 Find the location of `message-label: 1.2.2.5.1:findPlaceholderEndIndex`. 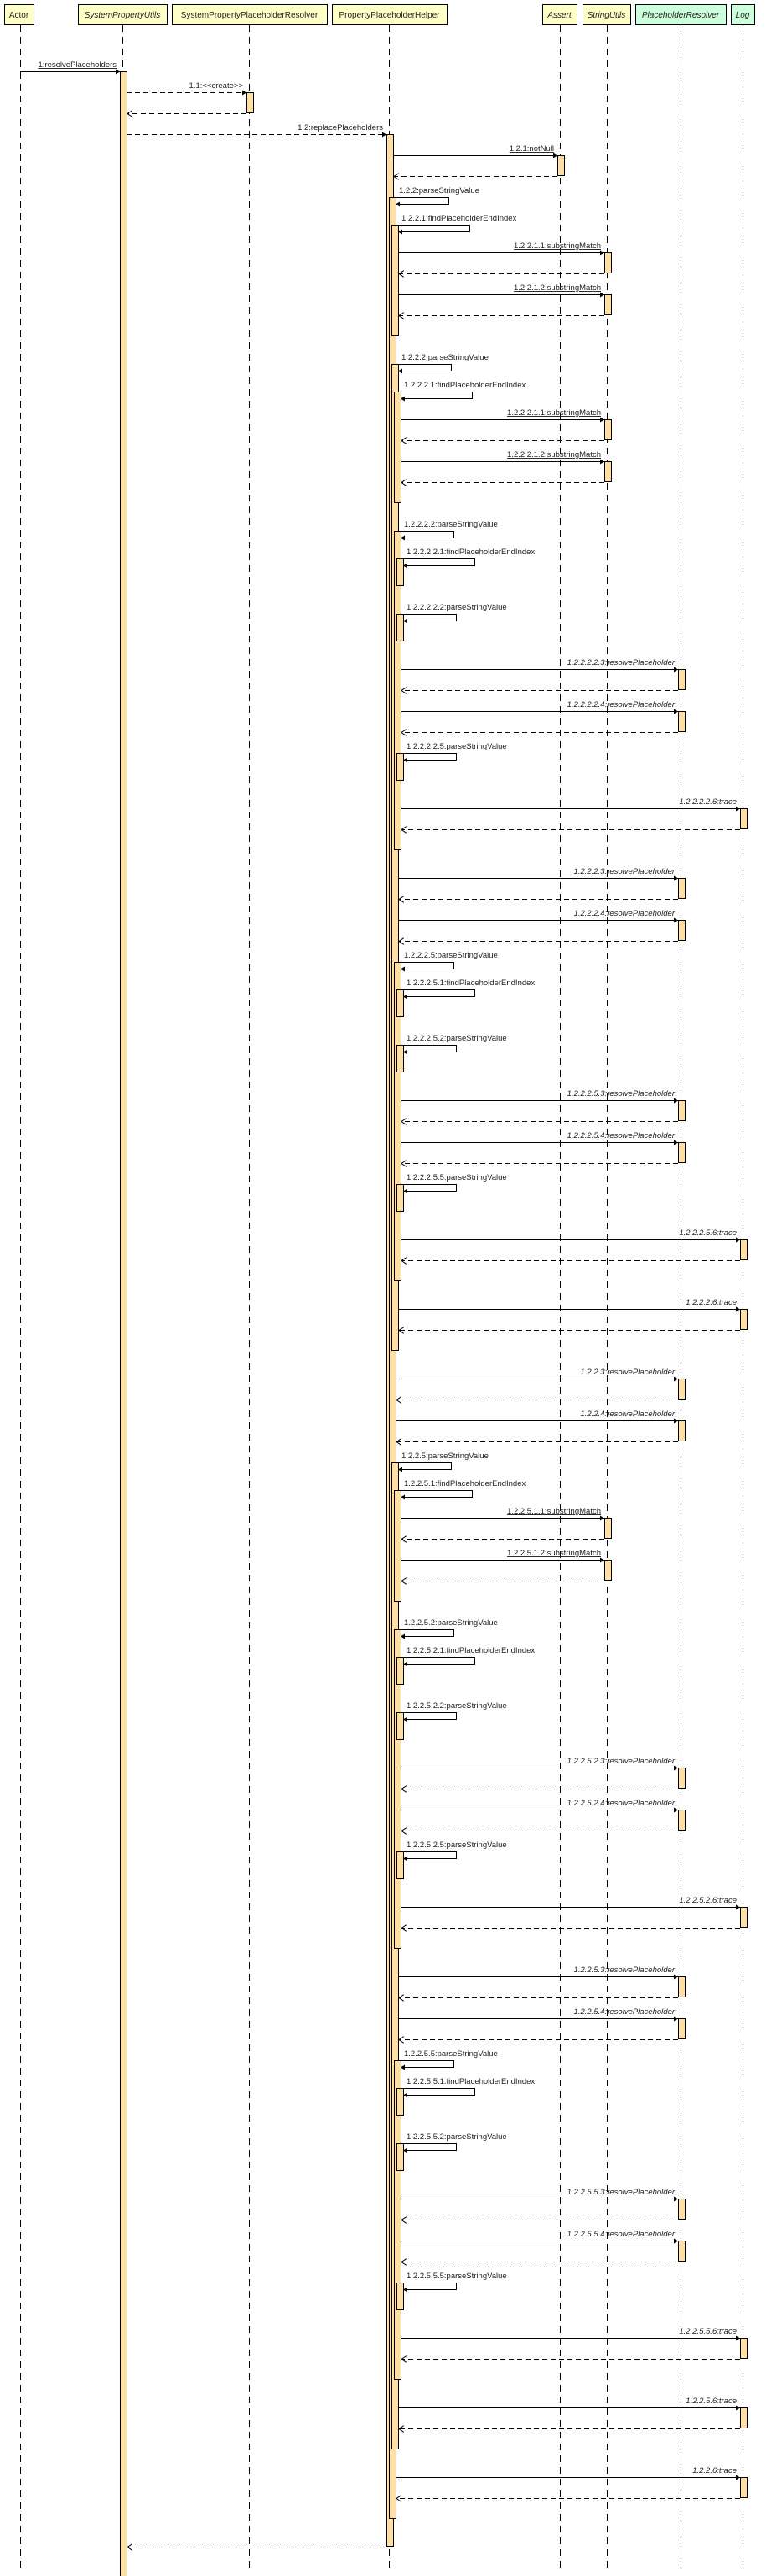

message-label: 1.2.2.5.1:findPlaceholderEndIndex is located at coordinates (465, 1483).